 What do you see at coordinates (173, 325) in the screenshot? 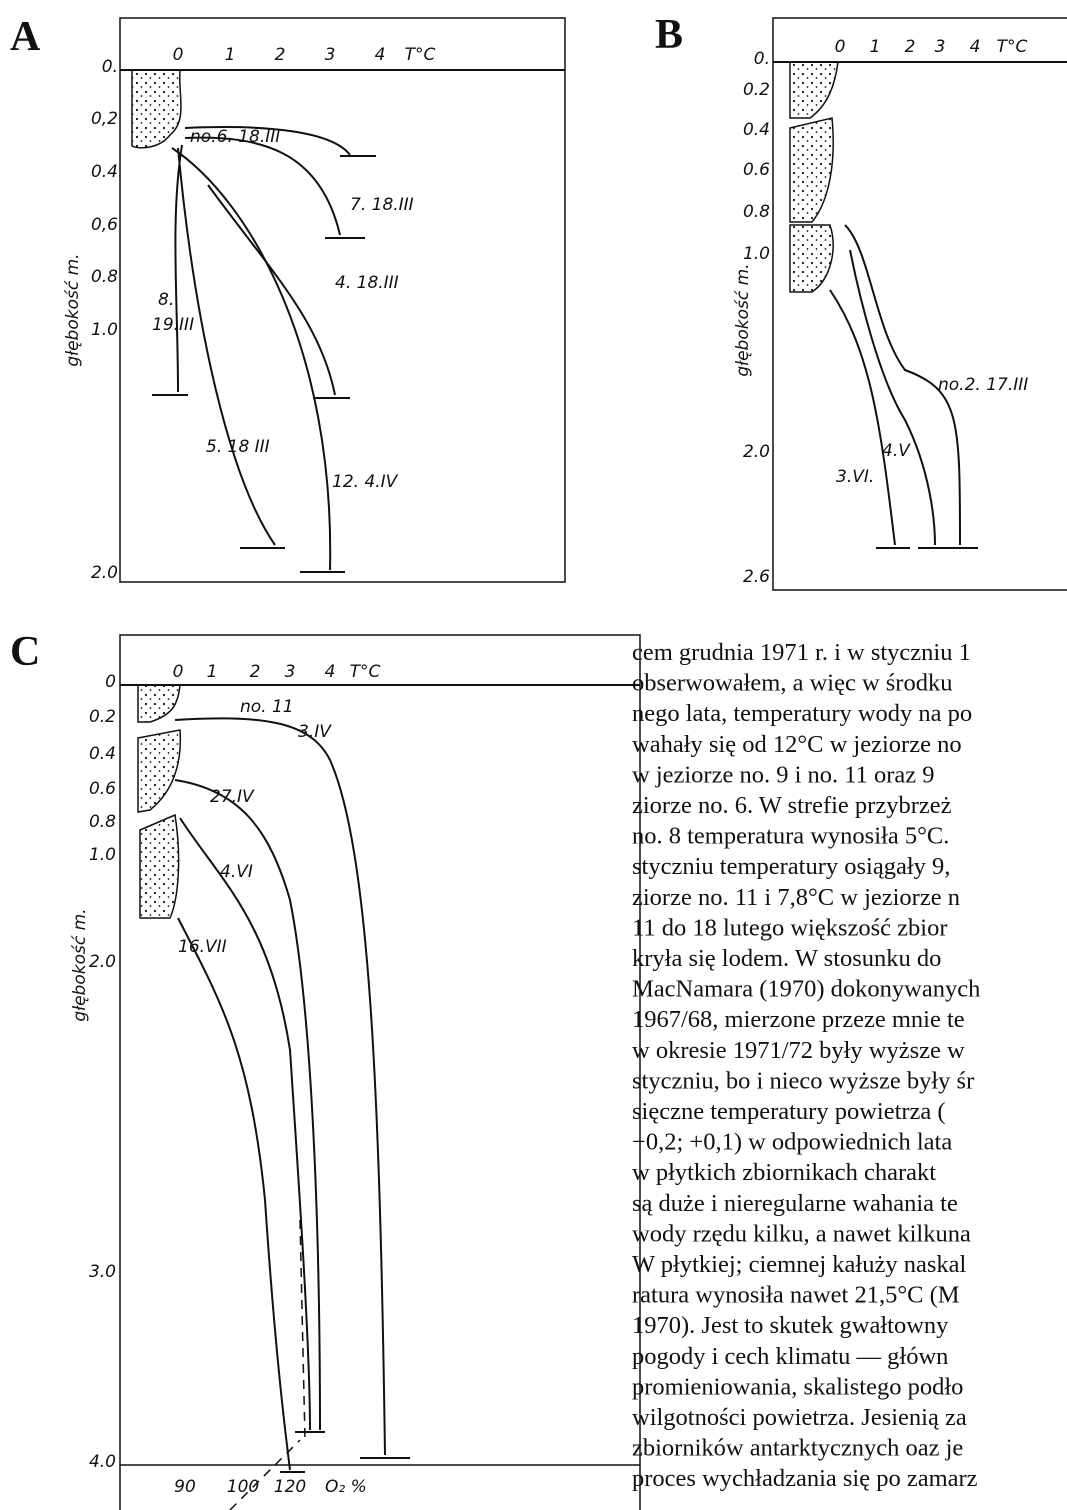
I see `curve-label: 19.III` at bounding box center [173, 325].